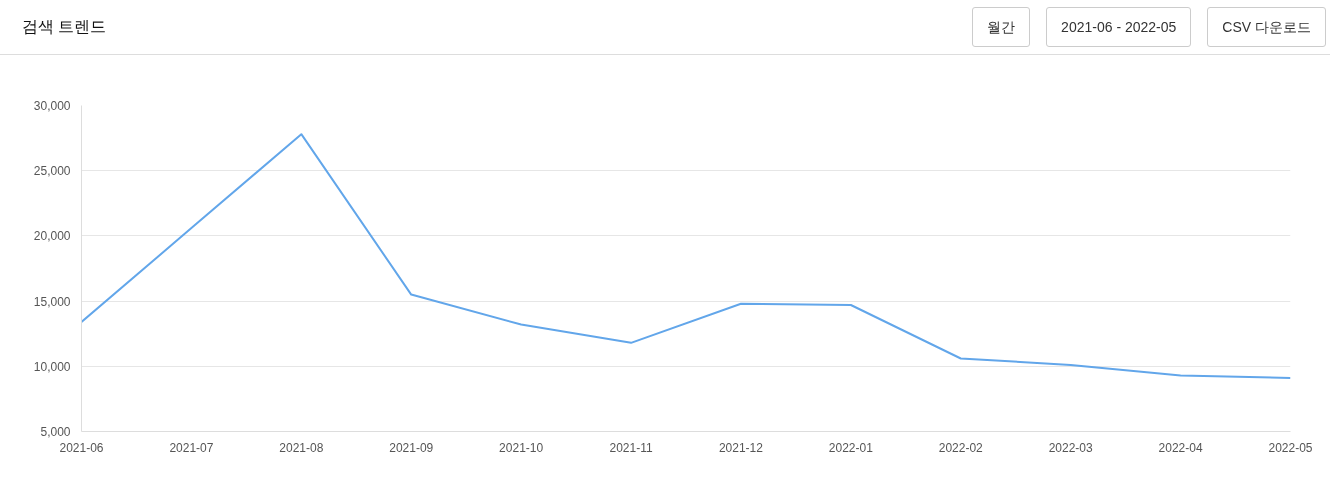 This screenshot has width=1330, height=491. I want to click on y-tick-label: 25,000, so click(52, 171).